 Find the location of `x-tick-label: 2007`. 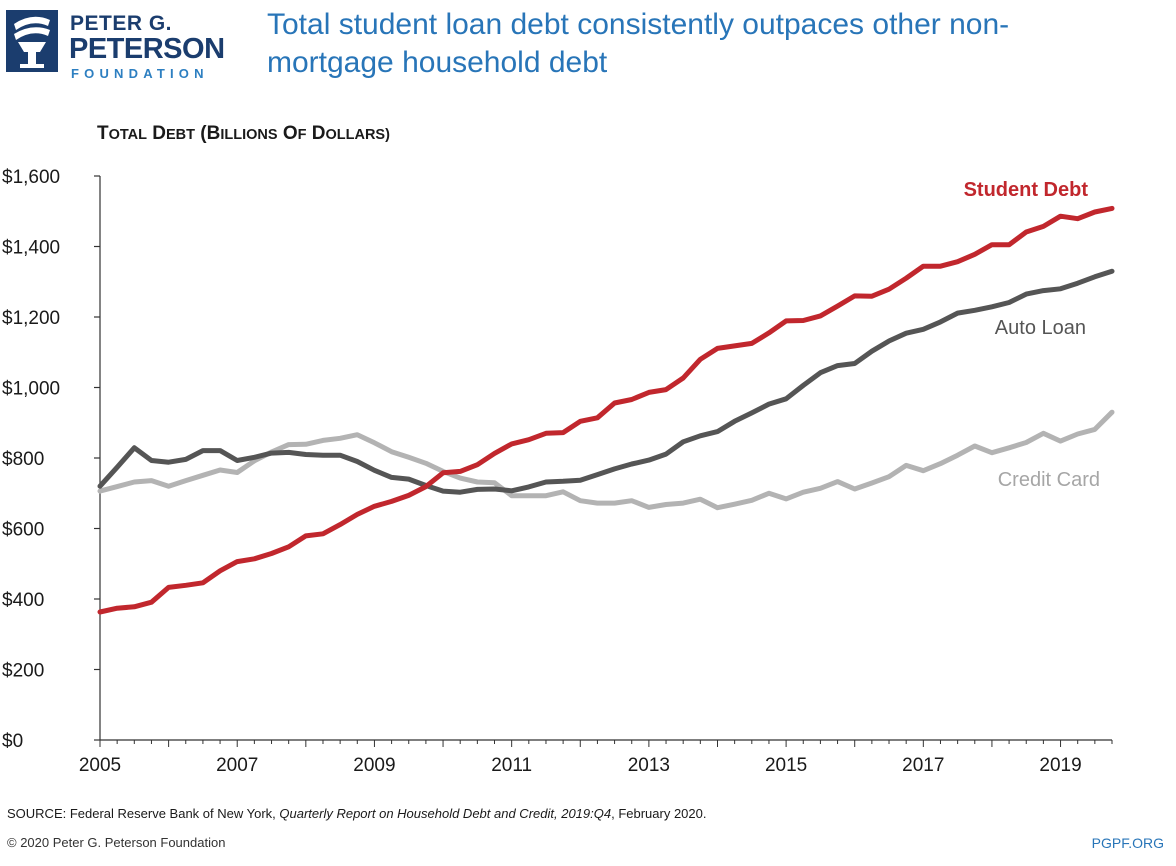

x-tick-label: 2007 is located at coordinates (237, 765).